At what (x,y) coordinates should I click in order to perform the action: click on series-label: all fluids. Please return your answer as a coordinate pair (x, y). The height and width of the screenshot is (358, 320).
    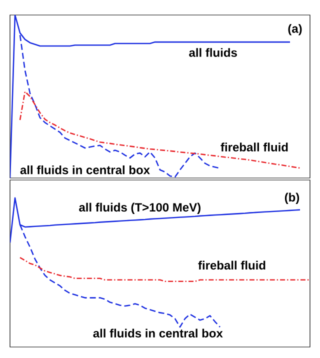
    Looking at the image, I should click on (213, 52).